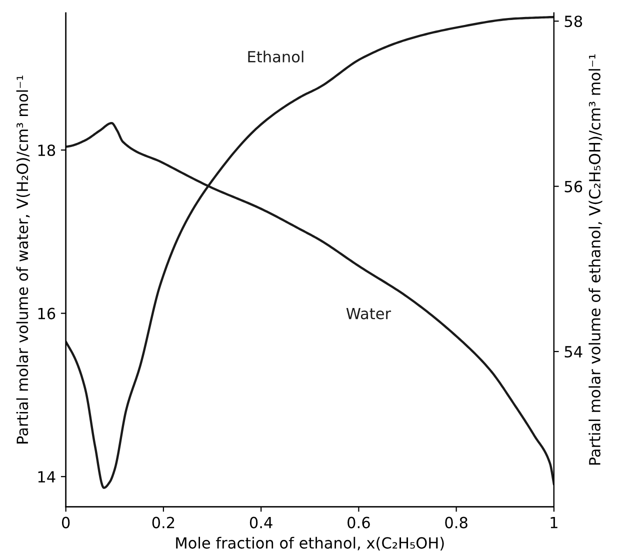 Image resolution: width=621 pixels, height=560 pixels. Describe the element at coordinates (47, 476) in the screenshot. I see `y-tick-label: 14` at that location.